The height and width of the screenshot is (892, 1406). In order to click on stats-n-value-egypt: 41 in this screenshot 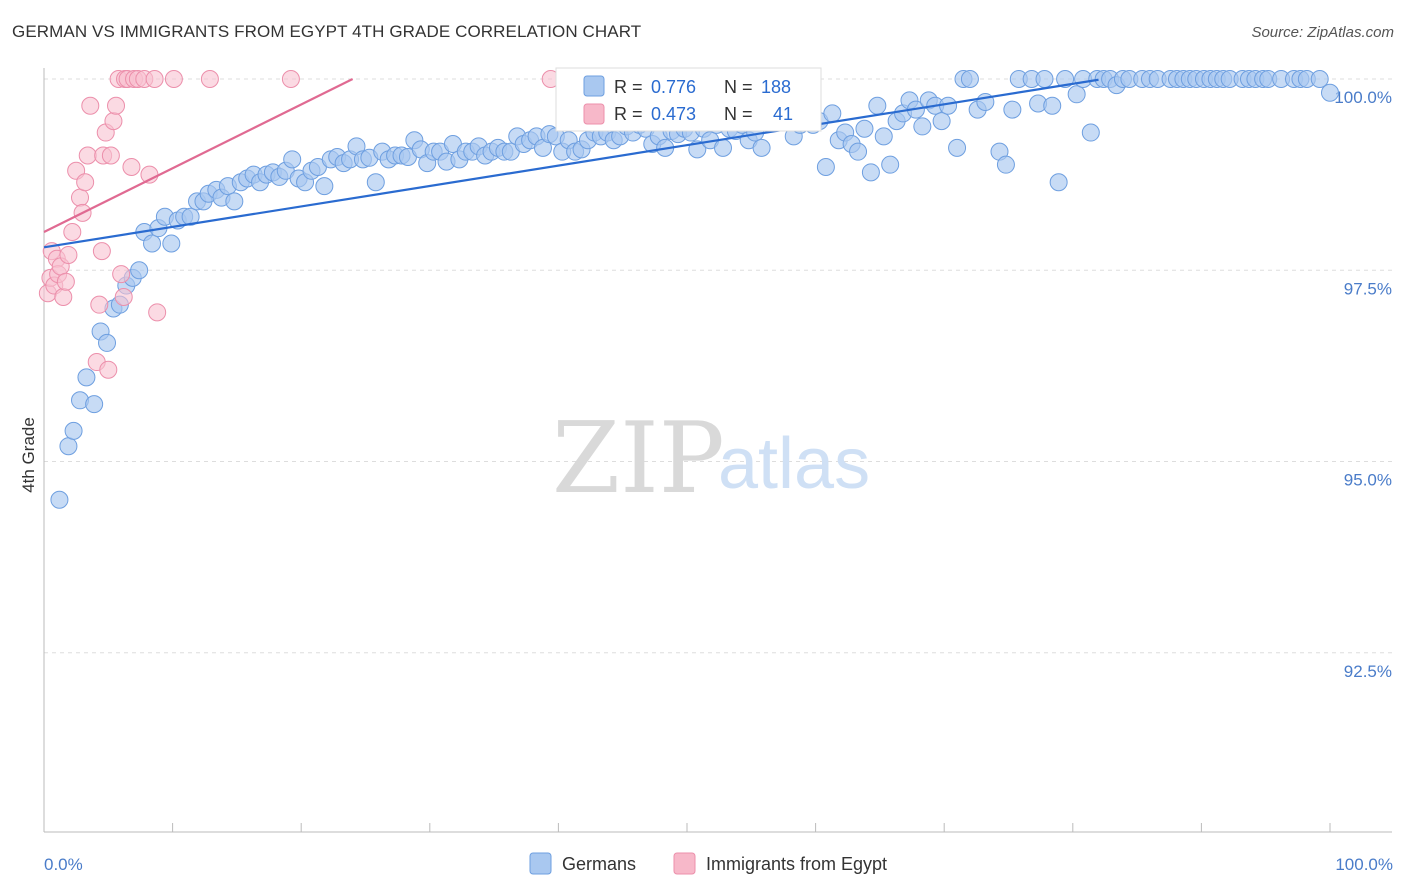, I will do `click(783, 114)`.